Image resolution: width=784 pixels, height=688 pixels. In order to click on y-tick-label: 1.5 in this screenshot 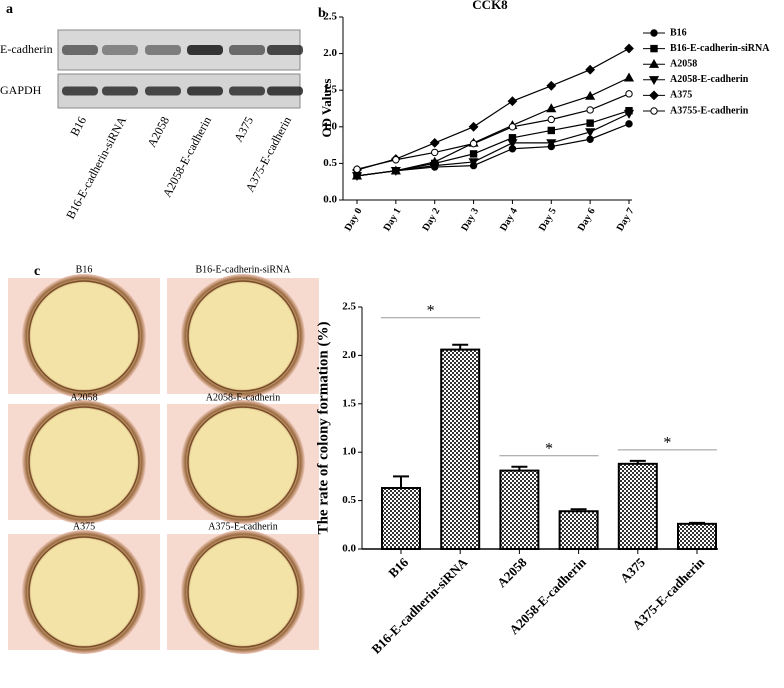, I will do `click(349, 403)`.